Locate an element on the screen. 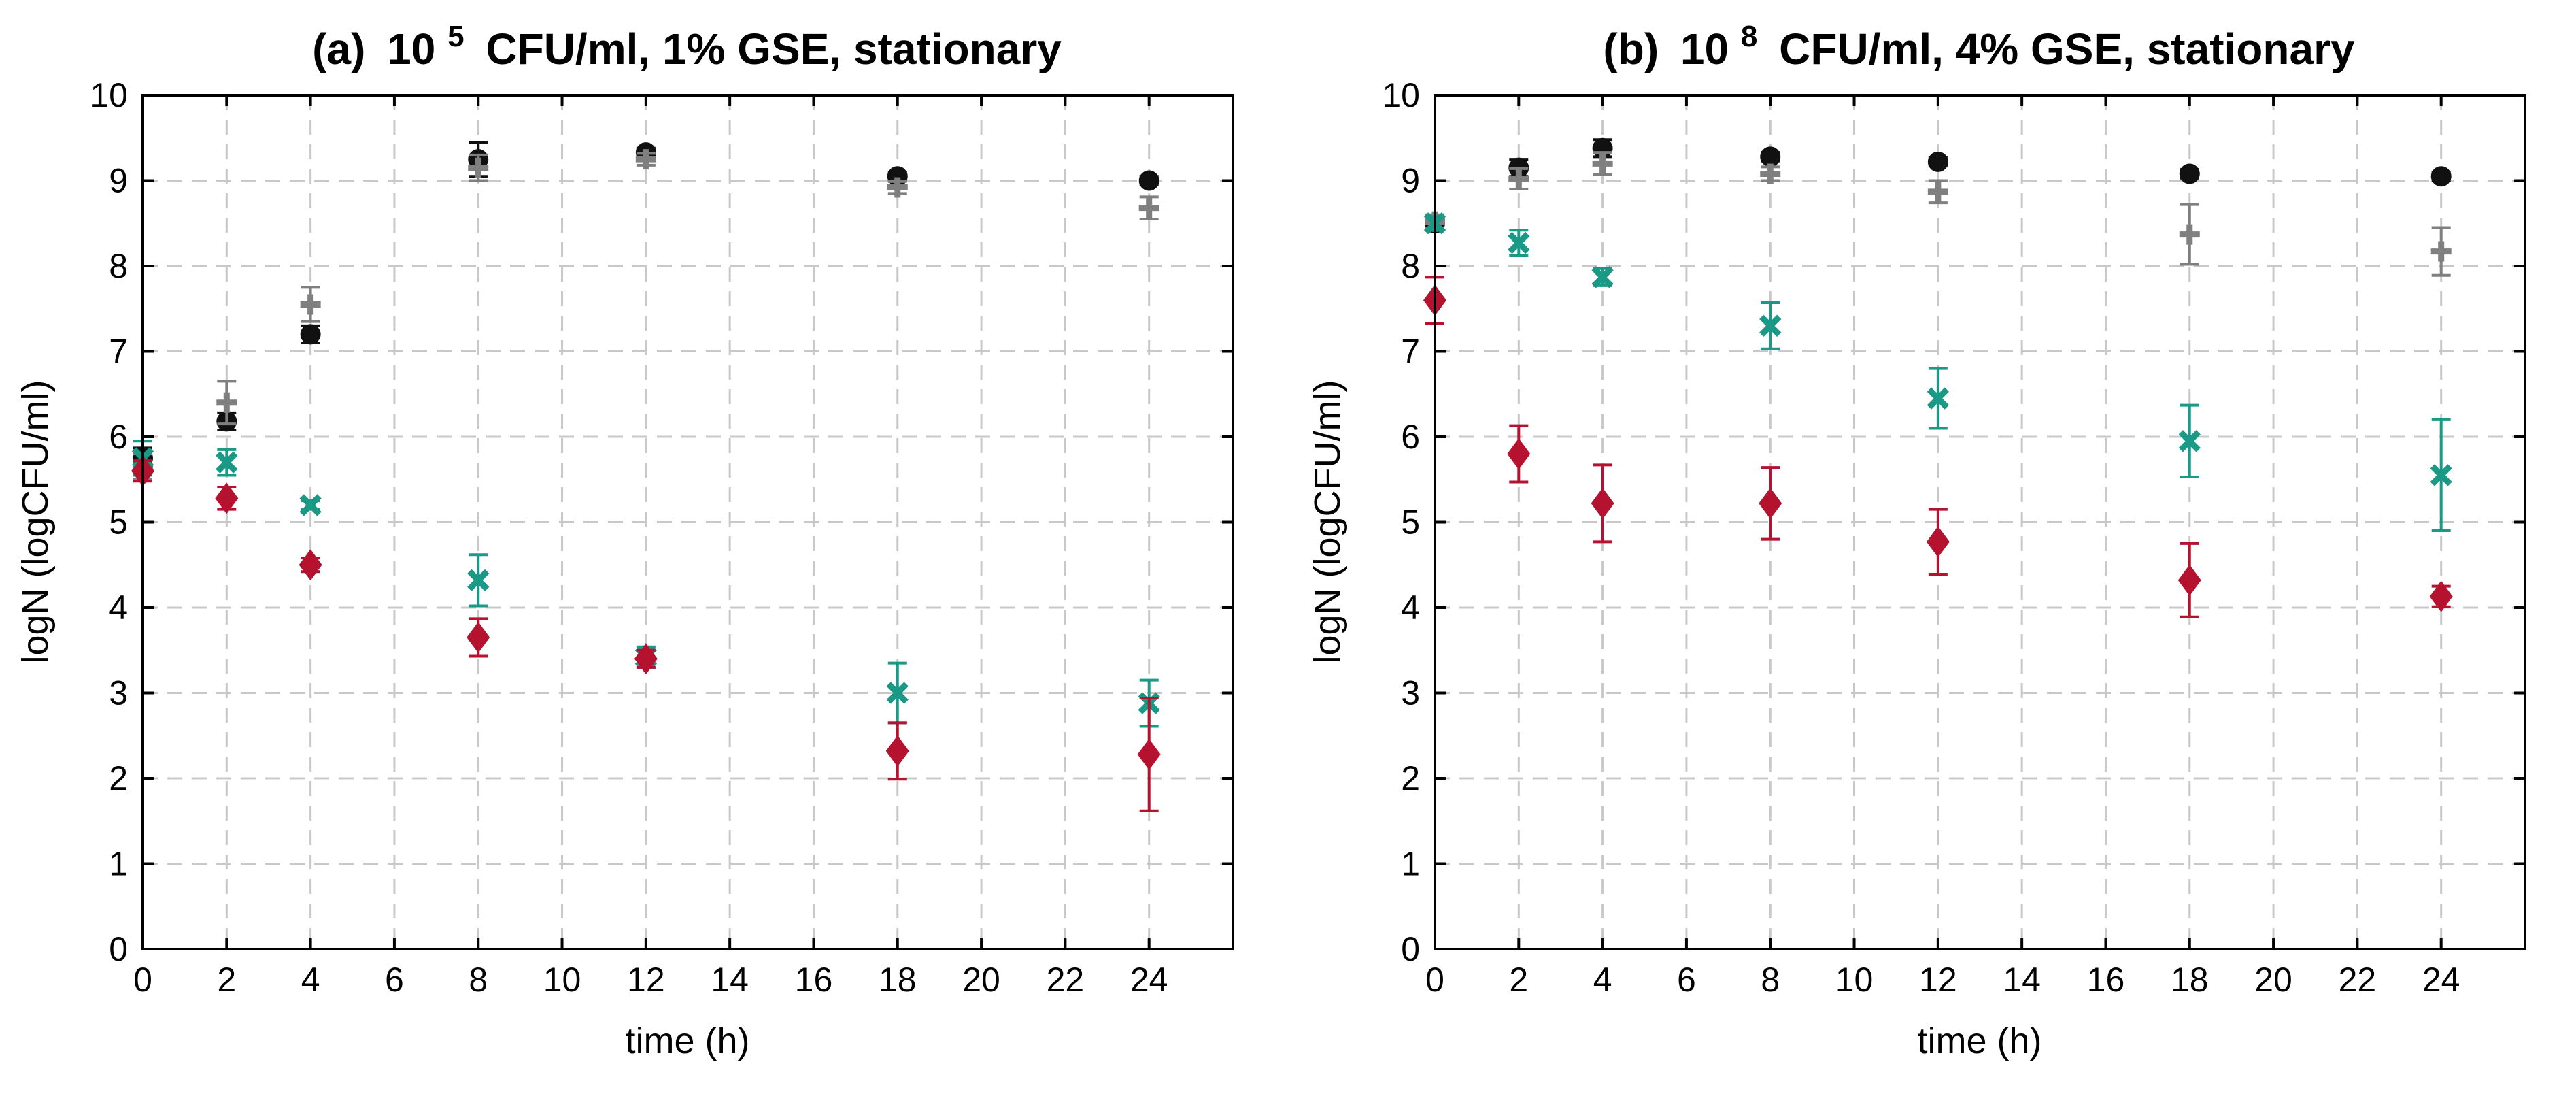  y-tick-label: 7 is located at coordinates (1410, 352).